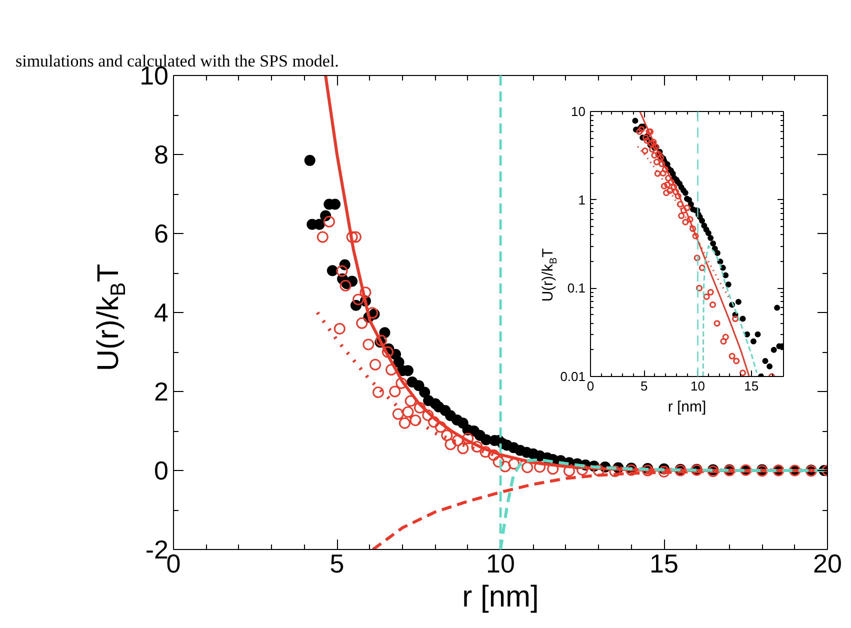  I want to click on y-tick-label: 10, so click(578, 111).